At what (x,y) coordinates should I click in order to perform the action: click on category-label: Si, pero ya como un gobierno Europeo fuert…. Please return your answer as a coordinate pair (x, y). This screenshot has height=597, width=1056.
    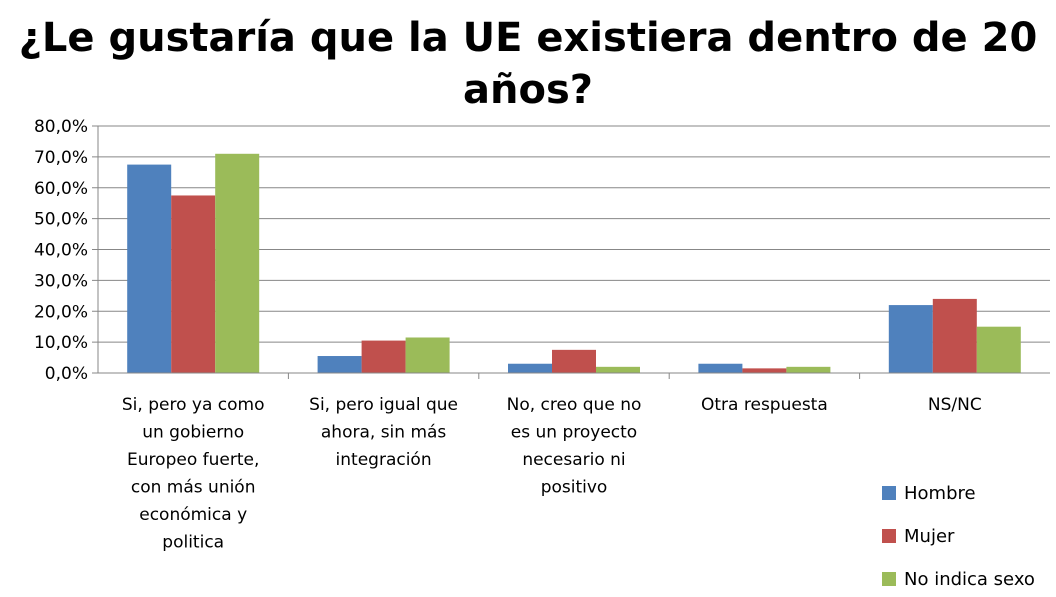
    Looking at the image, I should click on (193, 474).